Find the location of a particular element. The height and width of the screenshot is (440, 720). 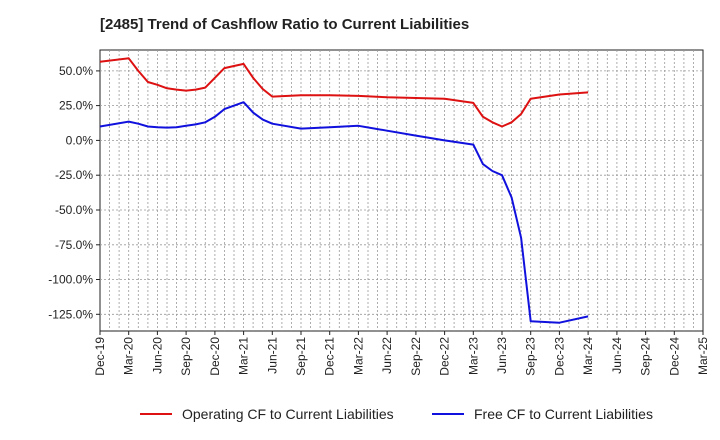

x-tick-label: Dec-19 is located at coordinates (100, 356).